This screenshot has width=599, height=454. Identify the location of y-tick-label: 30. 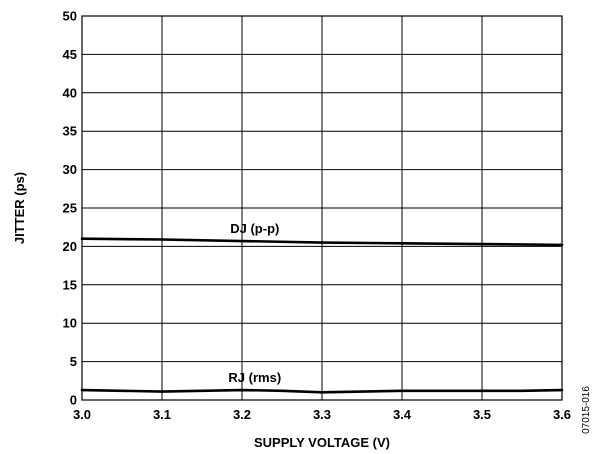
(70, 169).